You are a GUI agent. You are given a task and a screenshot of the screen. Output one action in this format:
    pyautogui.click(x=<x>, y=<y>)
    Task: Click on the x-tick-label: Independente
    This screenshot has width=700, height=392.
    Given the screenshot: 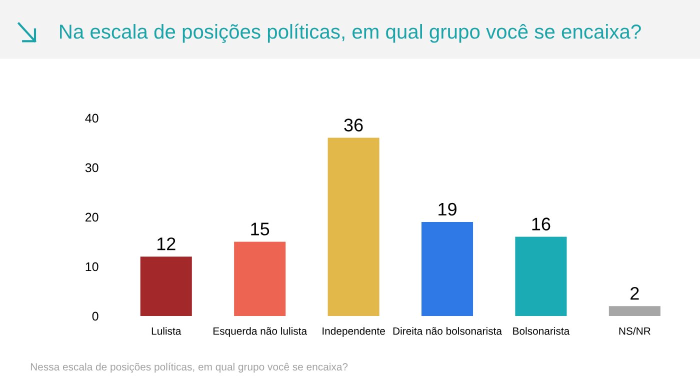 What is the action you would take?
    pyautogui.click(x=353, y=332)
    